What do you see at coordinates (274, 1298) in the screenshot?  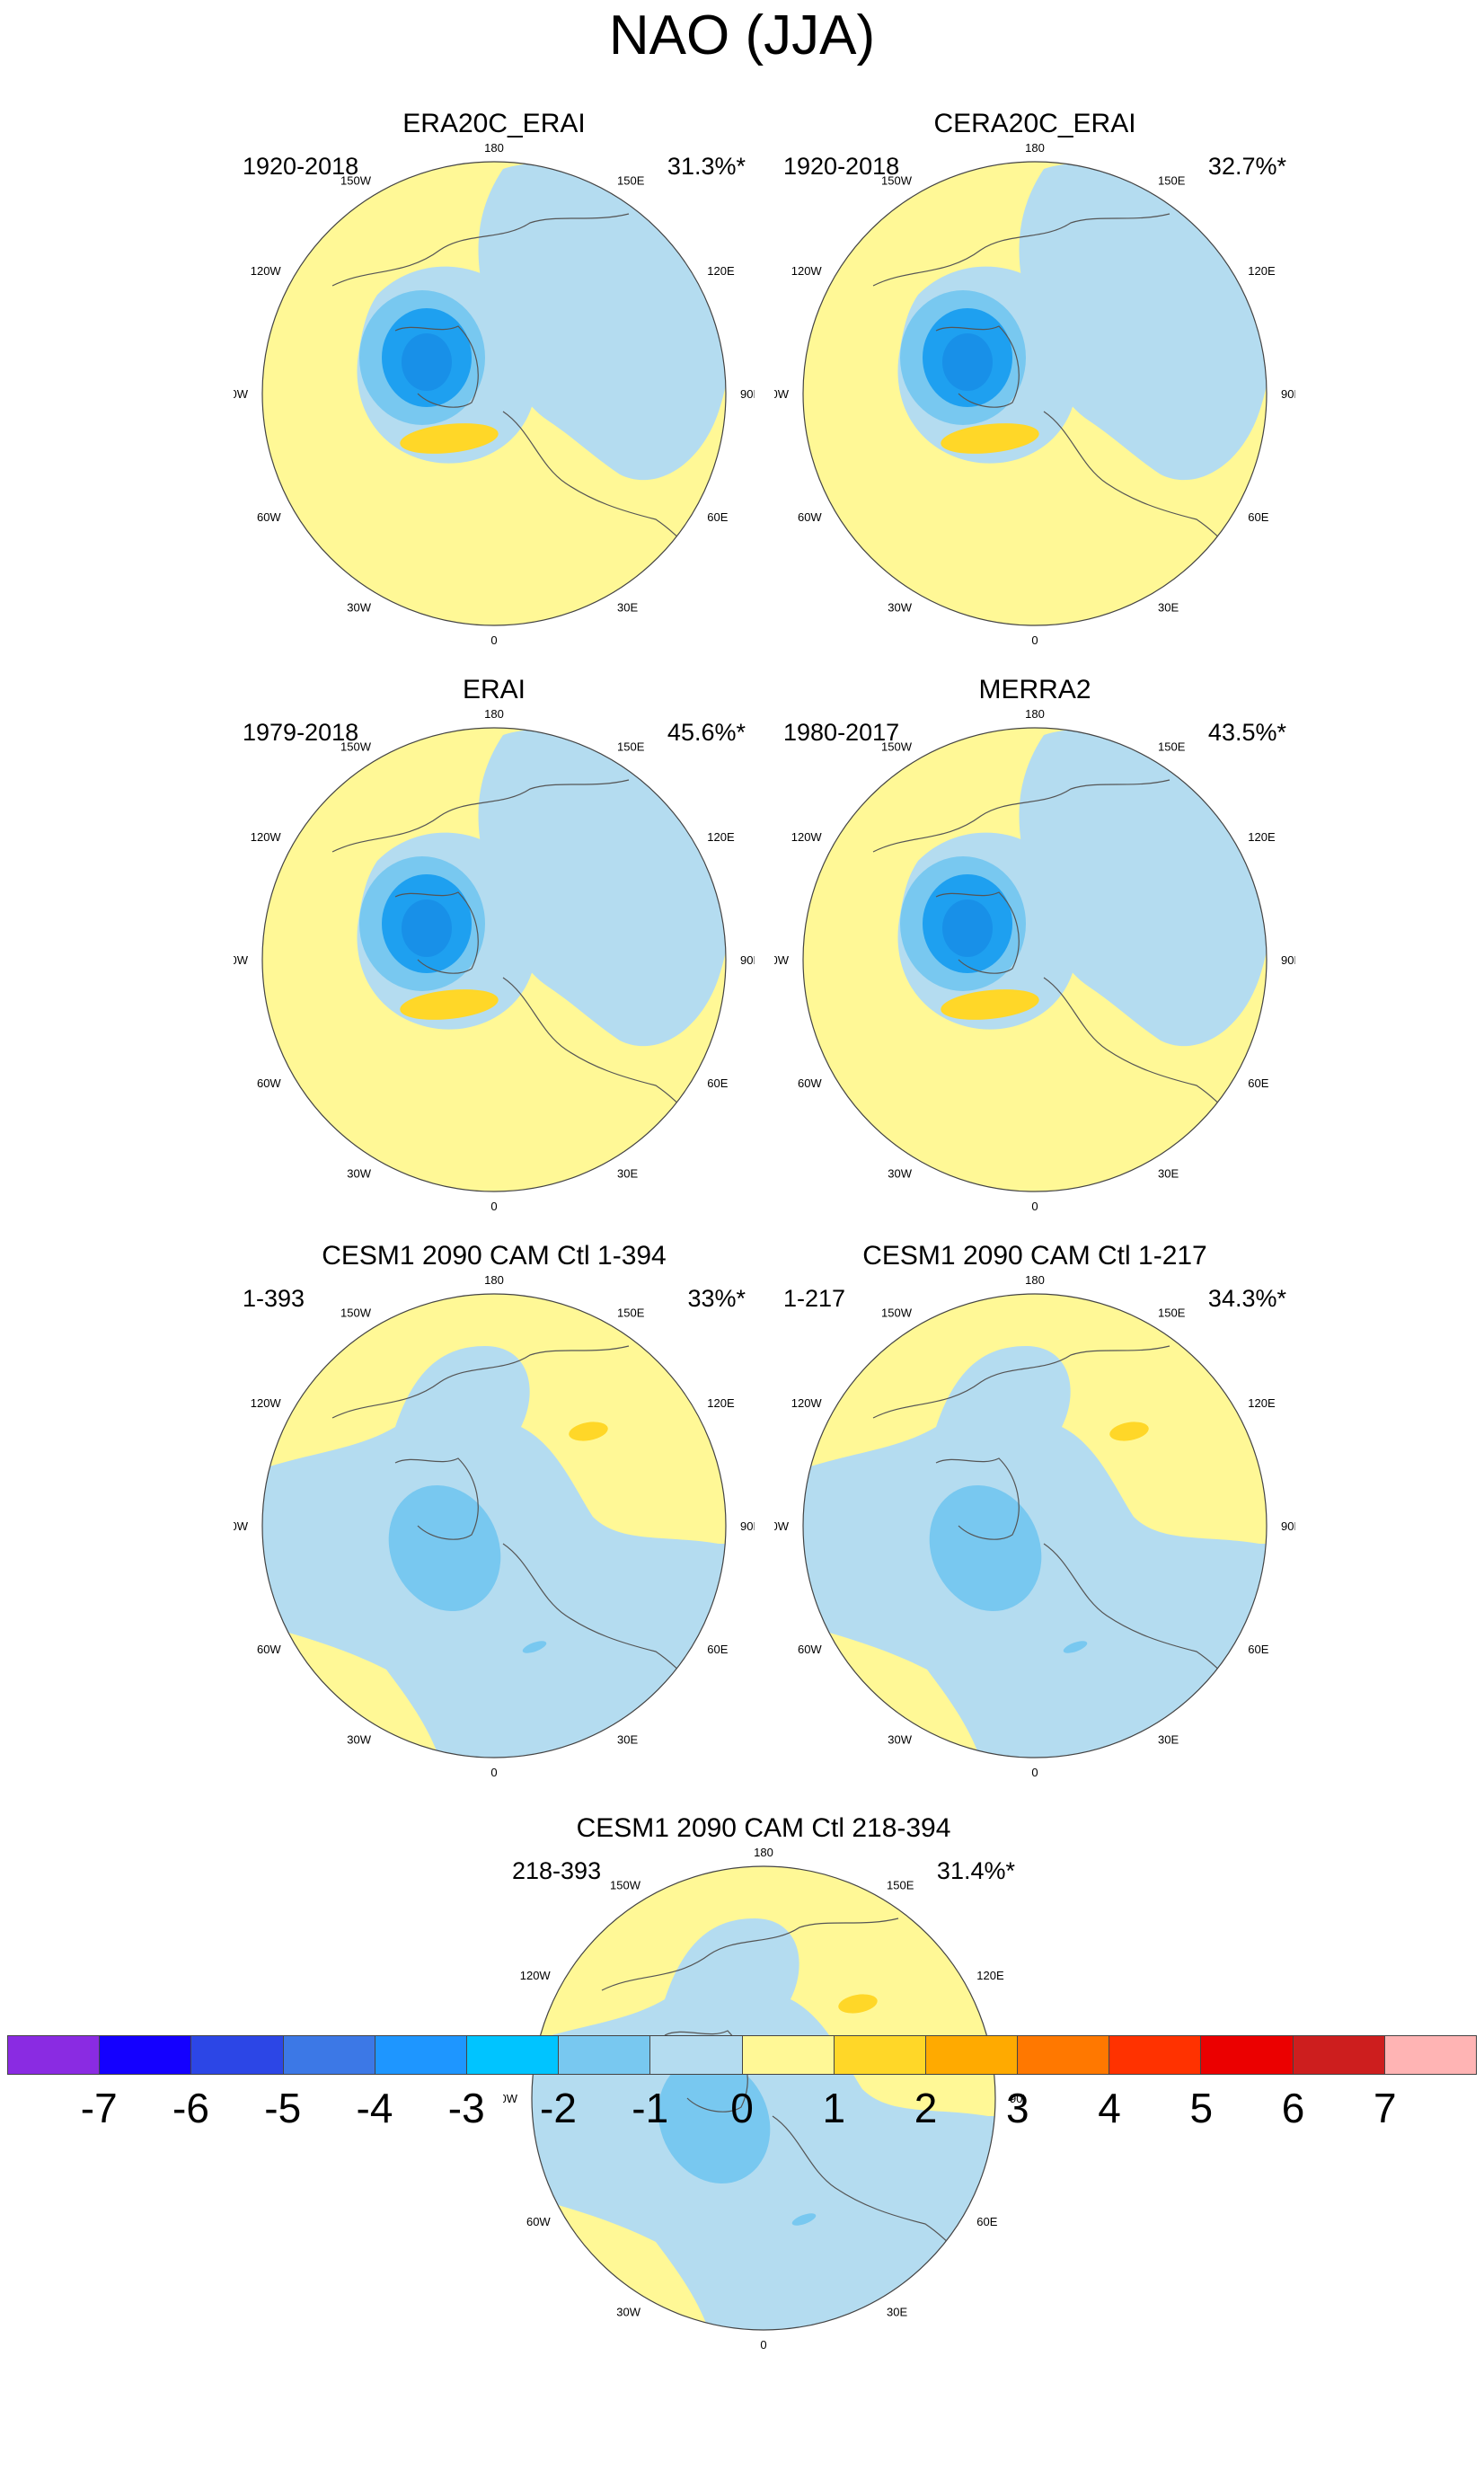 I see `panel-period: 1-393` at bounding box center [274, 1298].